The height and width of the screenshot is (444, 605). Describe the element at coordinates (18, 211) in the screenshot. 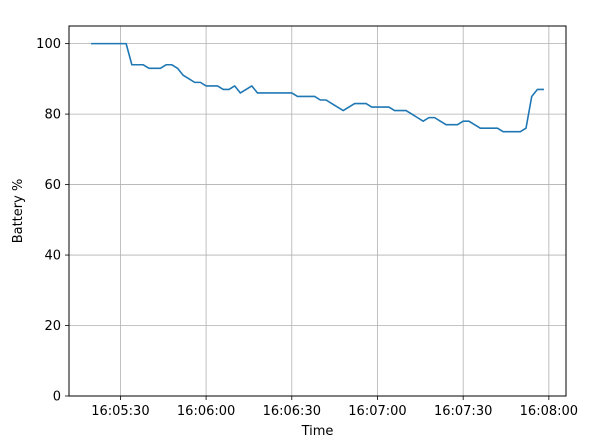

I see `y-axis-label: Battery %` at that location.